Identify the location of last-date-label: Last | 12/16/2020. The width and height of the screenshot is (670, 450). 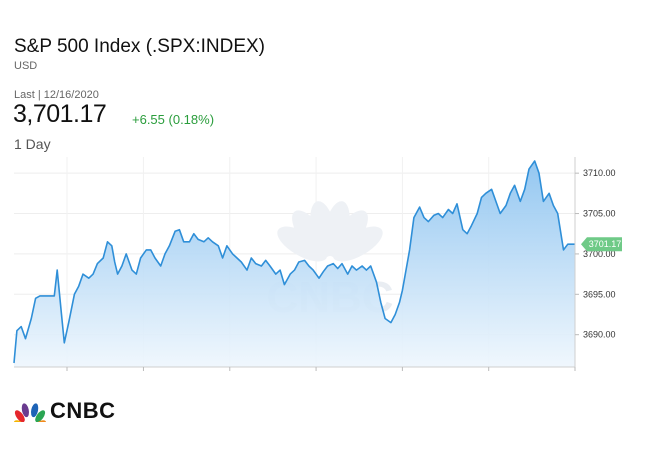
(56, 95).